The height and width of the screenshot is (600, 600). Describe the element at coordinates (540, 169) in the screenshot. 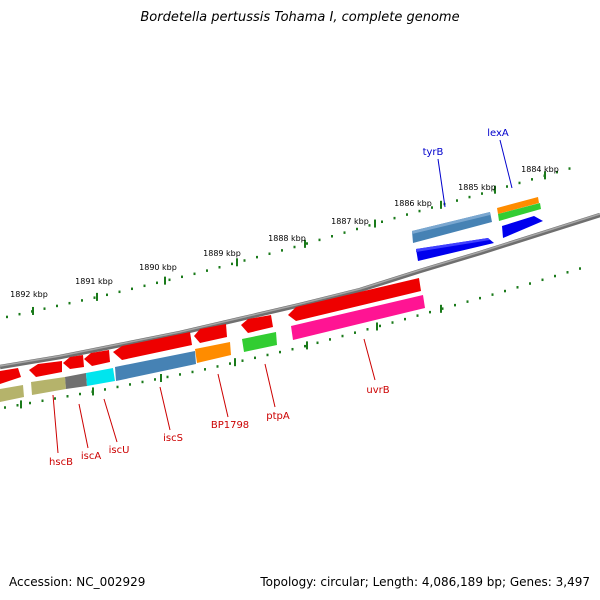

I see `kbp-tick-label: 1884 kbp` at that location.